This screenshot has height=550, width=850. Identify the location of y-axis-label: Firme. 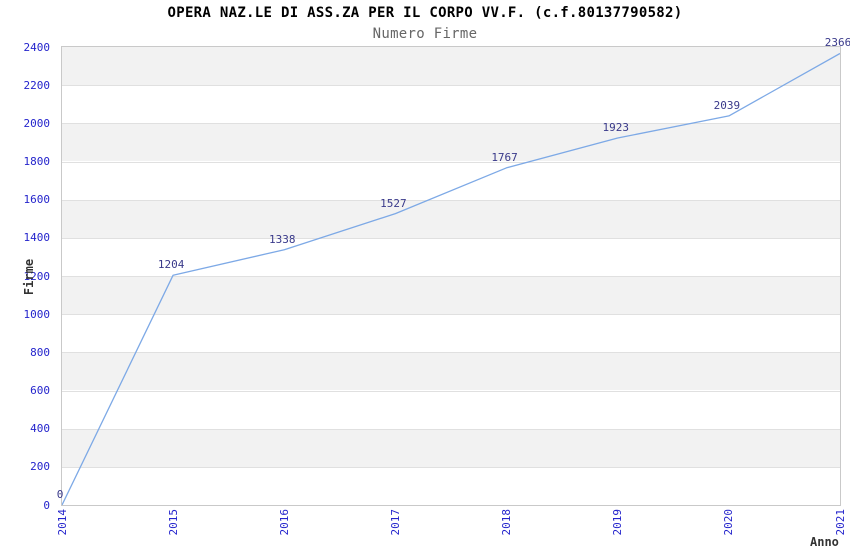
(29, 277).